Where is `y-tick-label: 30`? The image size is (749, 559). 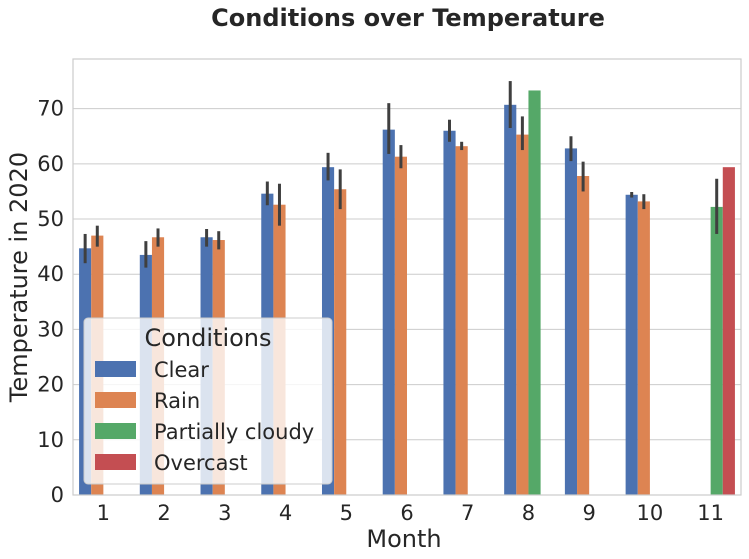
y-tick-label: 30 is located at coordinates (50, 329).